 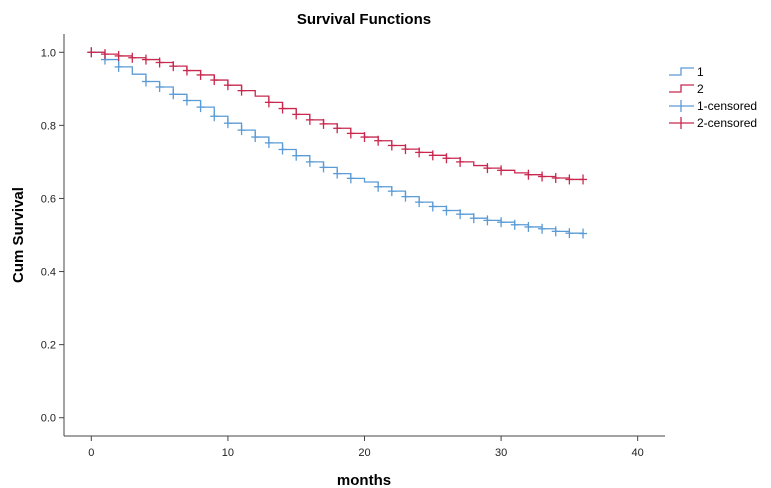 I want to click on legend: 1 2 1-censored 2-censored, so click(x=713, y=97).